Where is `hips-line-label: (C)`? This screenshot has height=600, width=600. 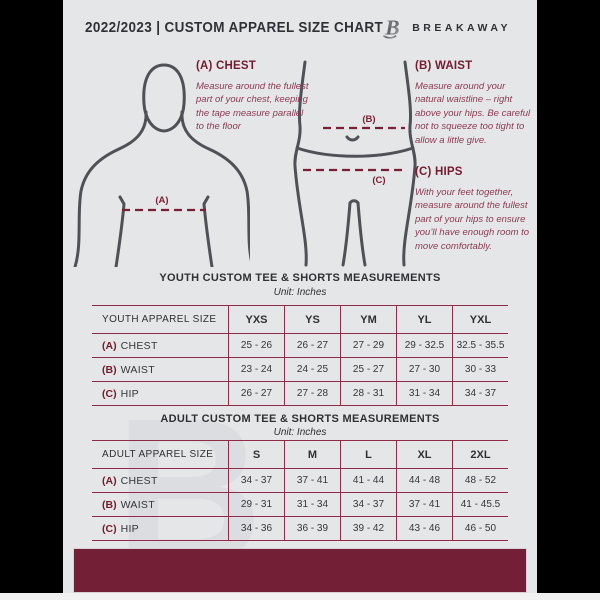 hips-line-label: (C) is located at coordinates (378, 180).